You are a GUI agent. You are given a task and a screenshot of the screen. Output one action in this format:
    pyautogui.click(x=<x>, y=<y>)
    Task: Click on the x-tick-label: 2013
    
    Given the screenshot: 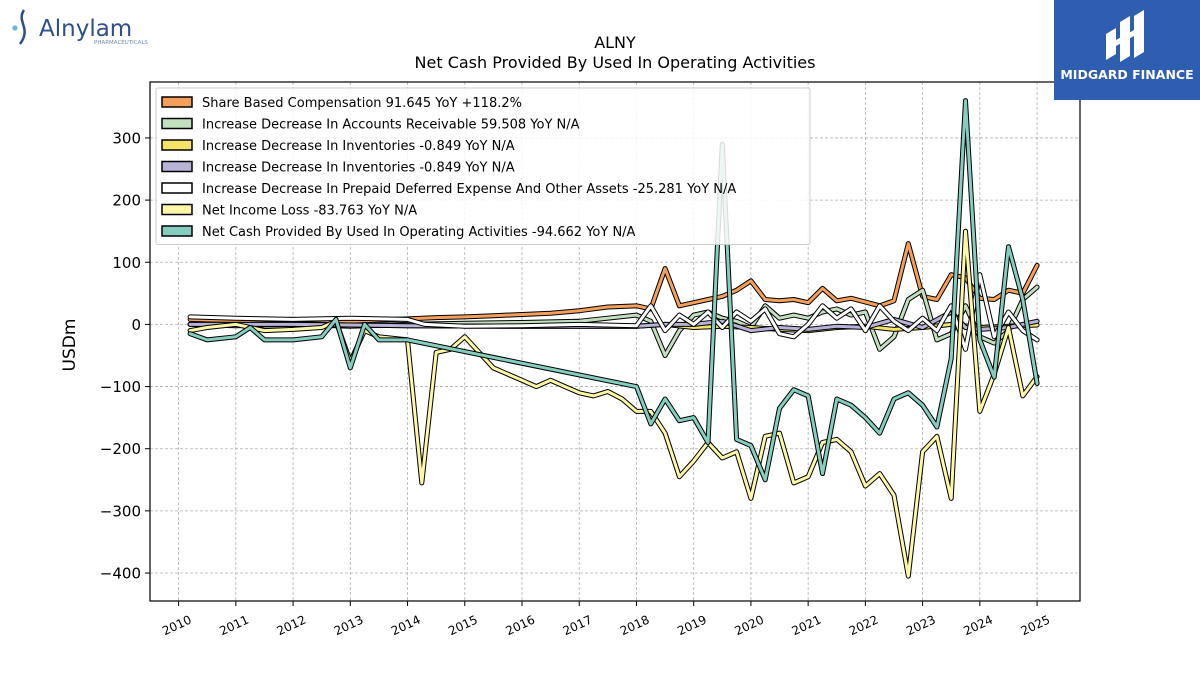 What is the action you would take?
    pyautogui.click(x=349, y=626)
    